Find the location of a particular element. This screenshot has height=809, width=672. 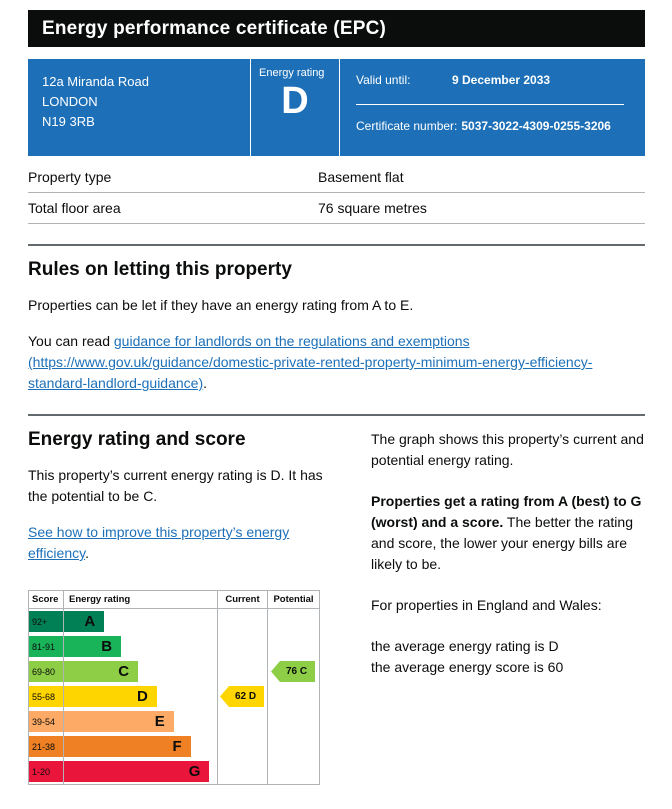

epc-band-C: 69-80 C is located at coordinates (123, 671).